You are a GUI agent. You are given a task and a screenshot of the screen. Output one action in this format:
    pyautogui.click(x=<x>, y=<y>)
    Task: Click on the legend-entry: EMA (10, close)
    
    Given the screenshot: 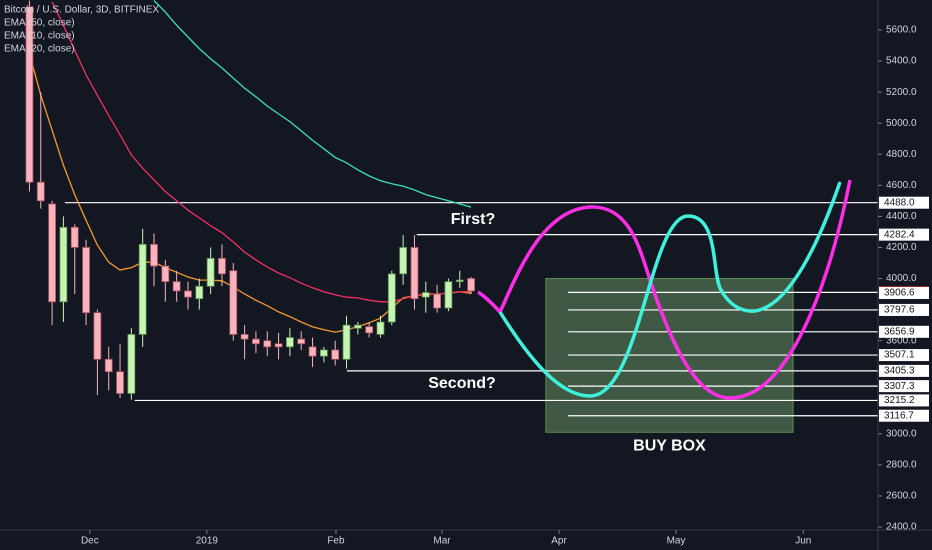 What is the action you would take?
    pyautogui.click(x=39, y=36)
    